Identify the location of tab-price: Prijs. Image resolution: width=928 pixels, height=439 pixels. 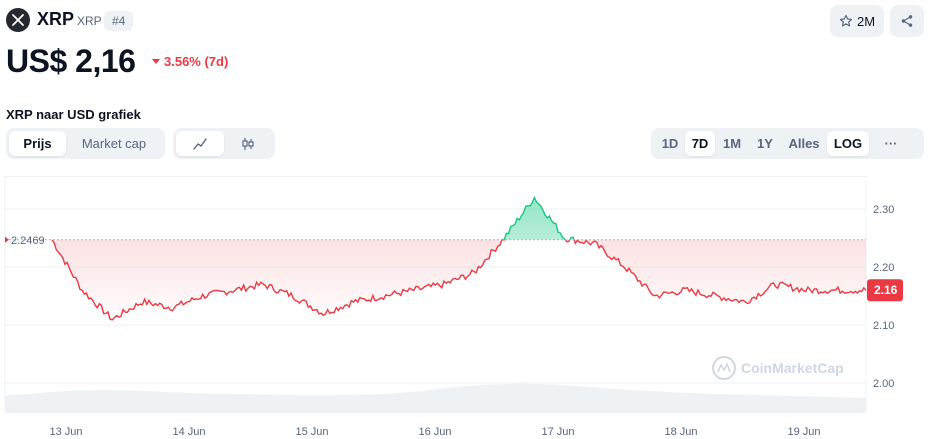
(37, 143).